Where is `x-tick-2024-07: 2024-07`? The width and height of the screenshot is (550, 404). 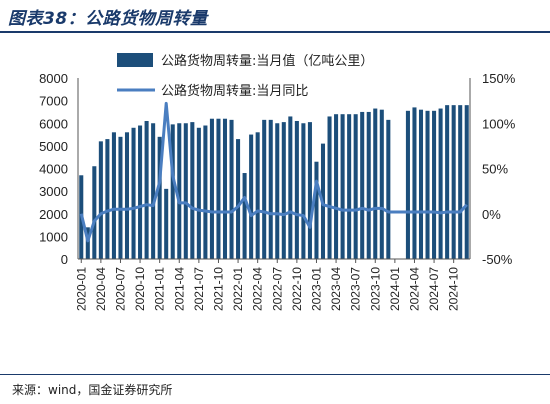
x-tick-2024-07: 2024-07 is located at coordinates (434, 289).